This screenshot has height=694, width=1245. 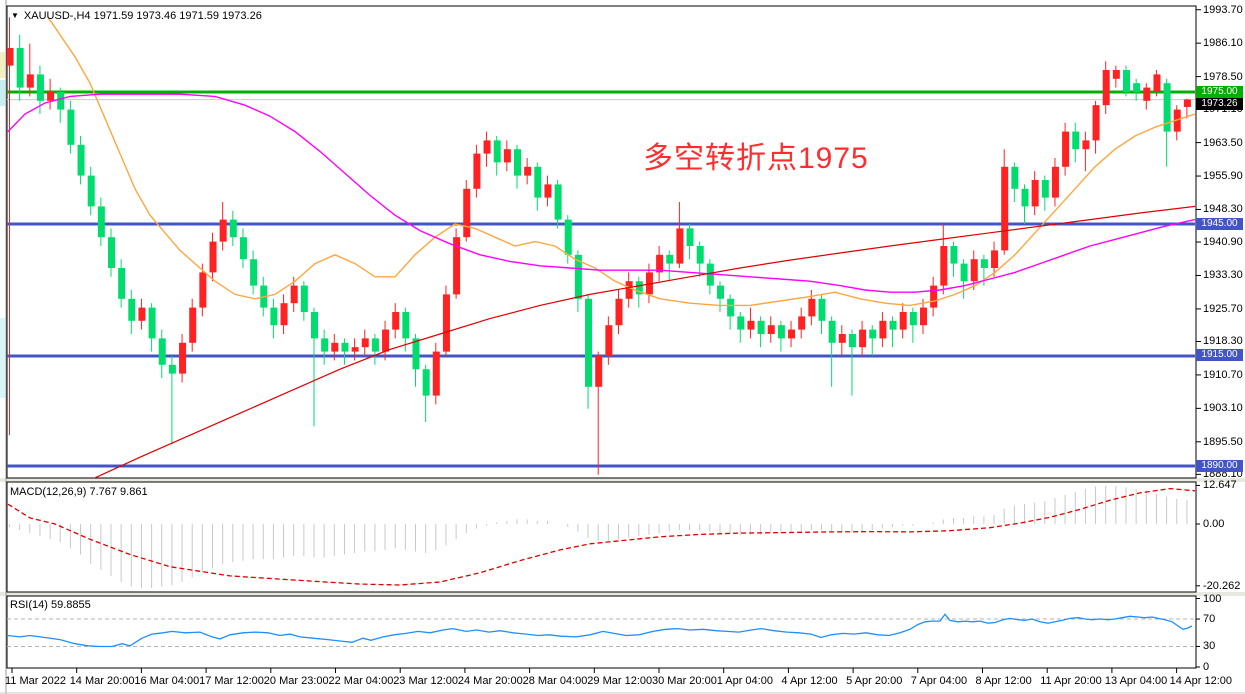 I want to click on rsi-axis-label: 0, so click(x=1206, y=667).